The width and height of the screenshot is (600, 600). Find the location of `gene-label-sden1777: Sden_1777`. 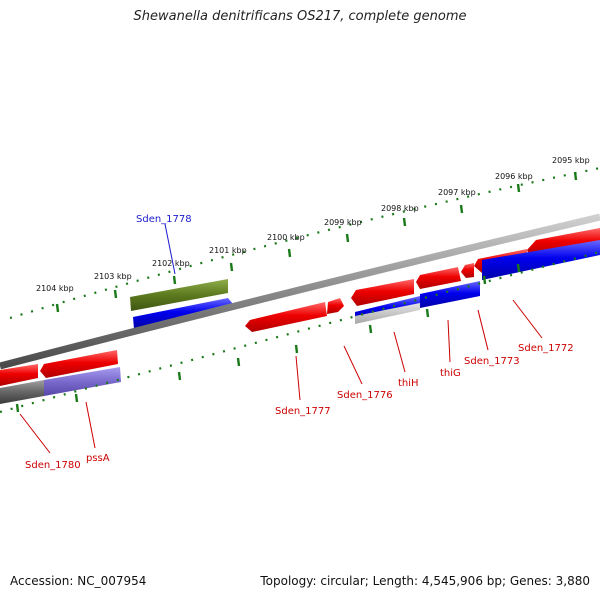

gene-label-sden1777: Sden_1777 is located at coordinates (303, 411).